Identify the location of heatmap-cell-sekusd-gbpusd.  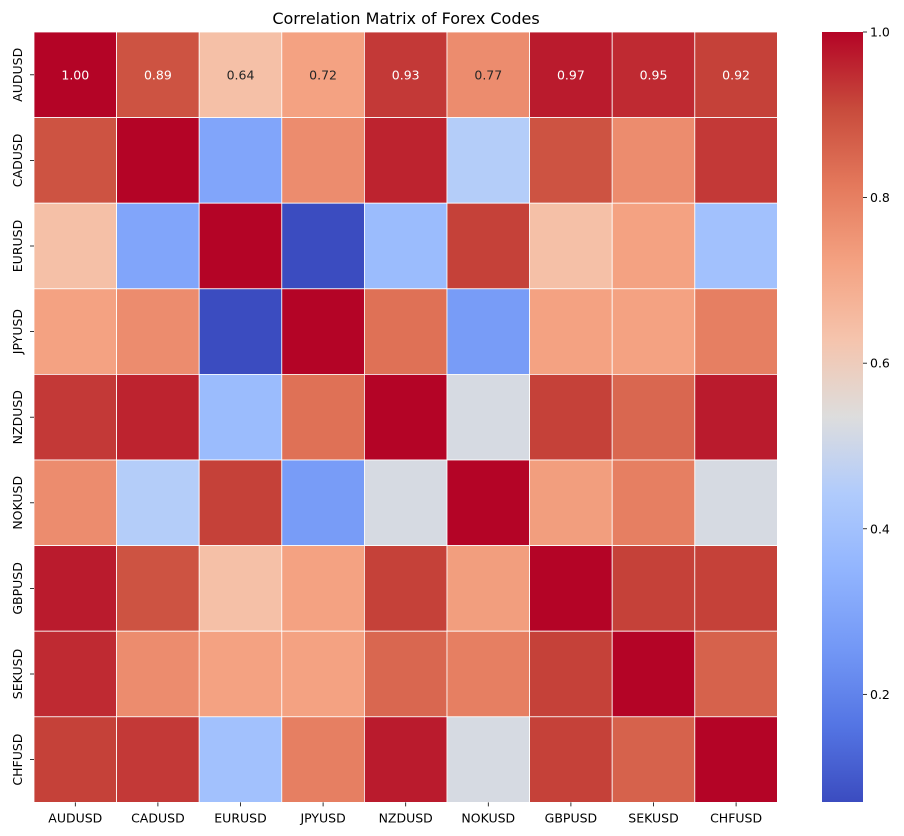
(571, 674).